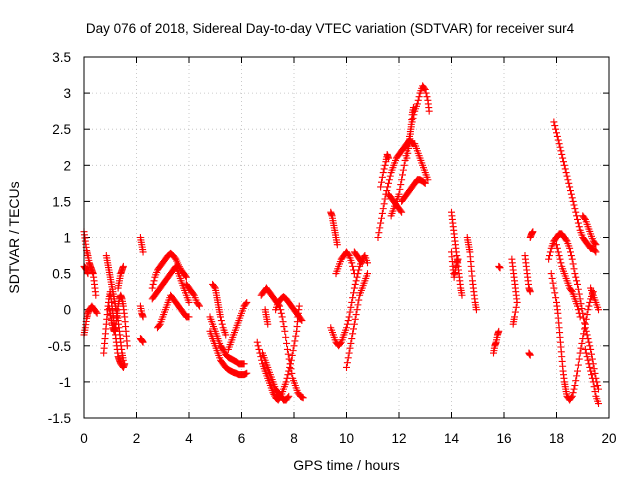  I want to click on y-tick-label: 3, so click(67, 93).